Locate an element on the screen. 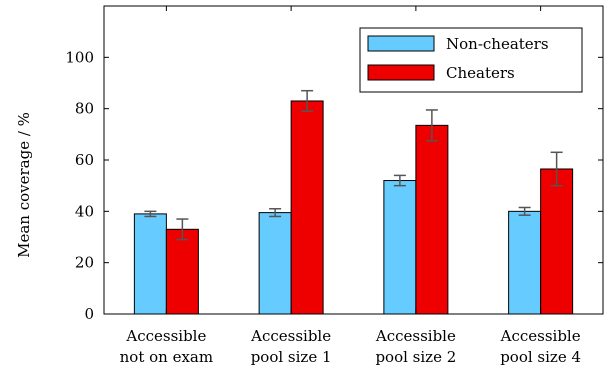 The width and height of the screenshot is (608, 380). x-tick-label: not on exam is located at coordinates (166, 357).